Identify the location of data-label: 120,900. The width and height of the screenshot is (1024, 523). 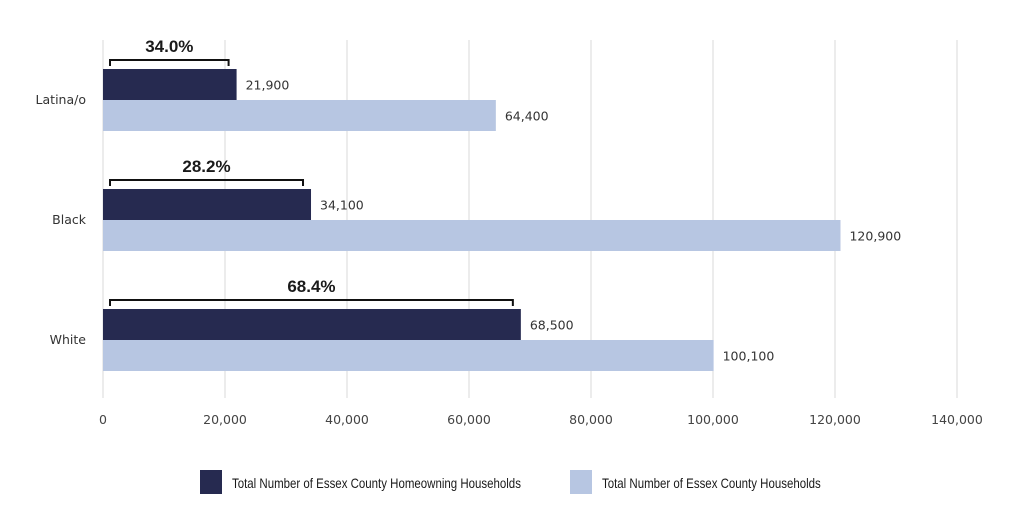
(875, 236).